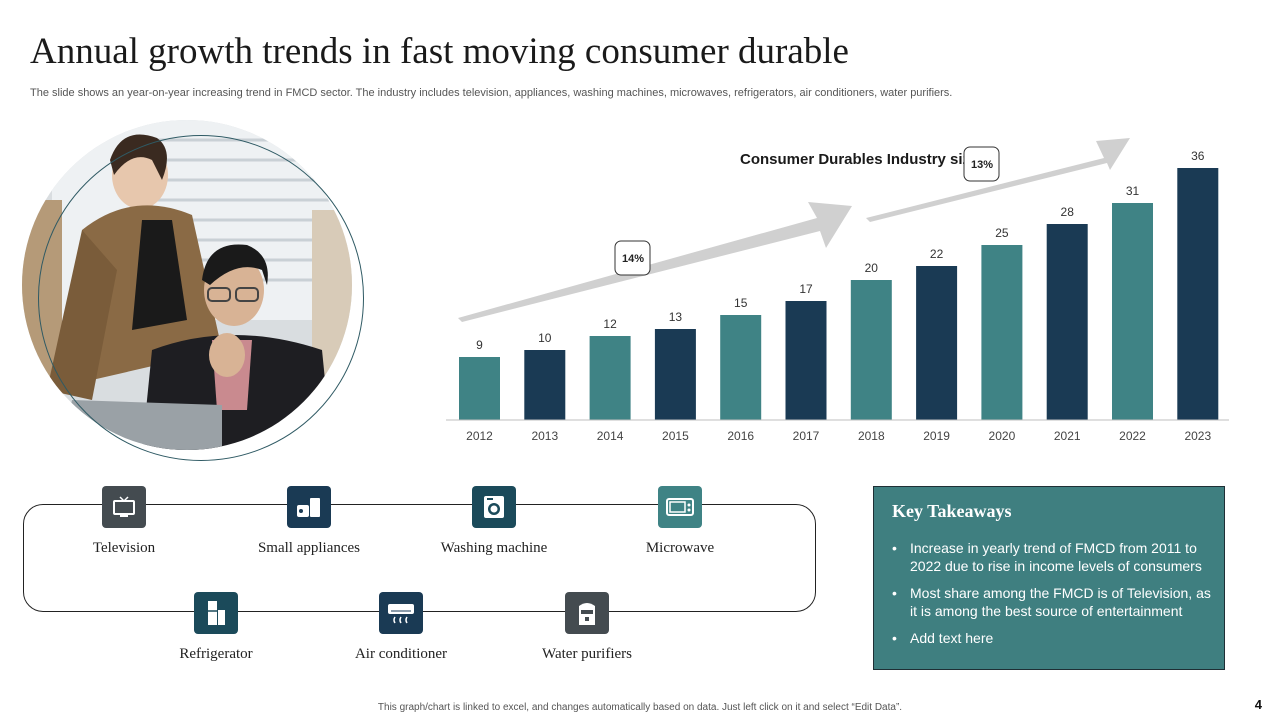 The image size is (1280, 720). I want to click on x-tick-label-2015: 2015, so click(675, 436).